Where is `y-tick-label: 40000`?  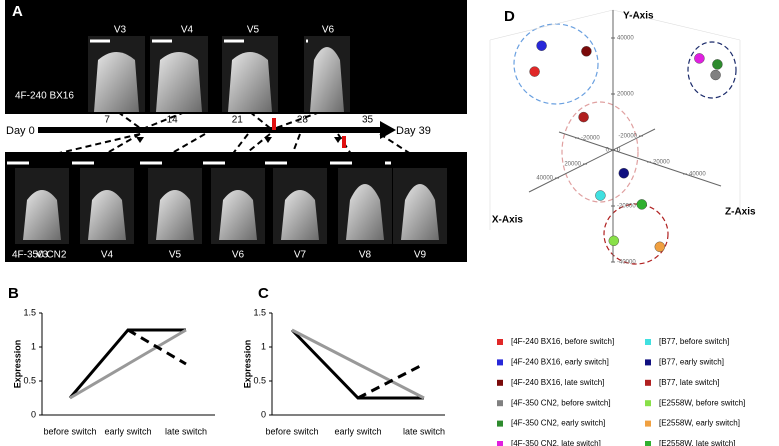 y-tick-label: 40000 is located at coordinates (625, 39).